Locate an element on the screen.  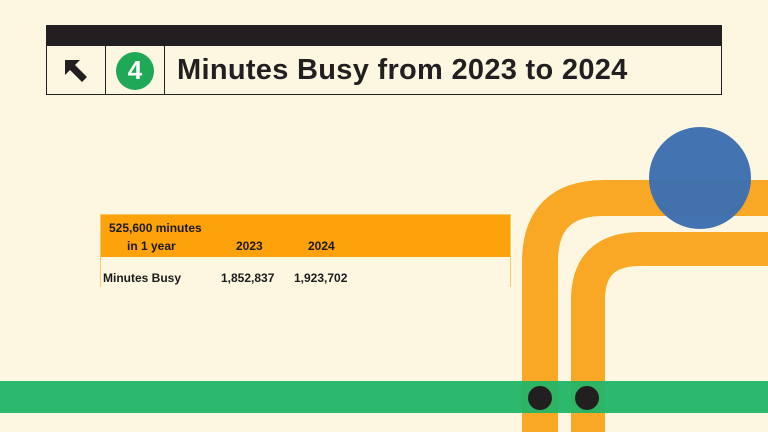
orange-track-inner is located at coordinates (669, 332).